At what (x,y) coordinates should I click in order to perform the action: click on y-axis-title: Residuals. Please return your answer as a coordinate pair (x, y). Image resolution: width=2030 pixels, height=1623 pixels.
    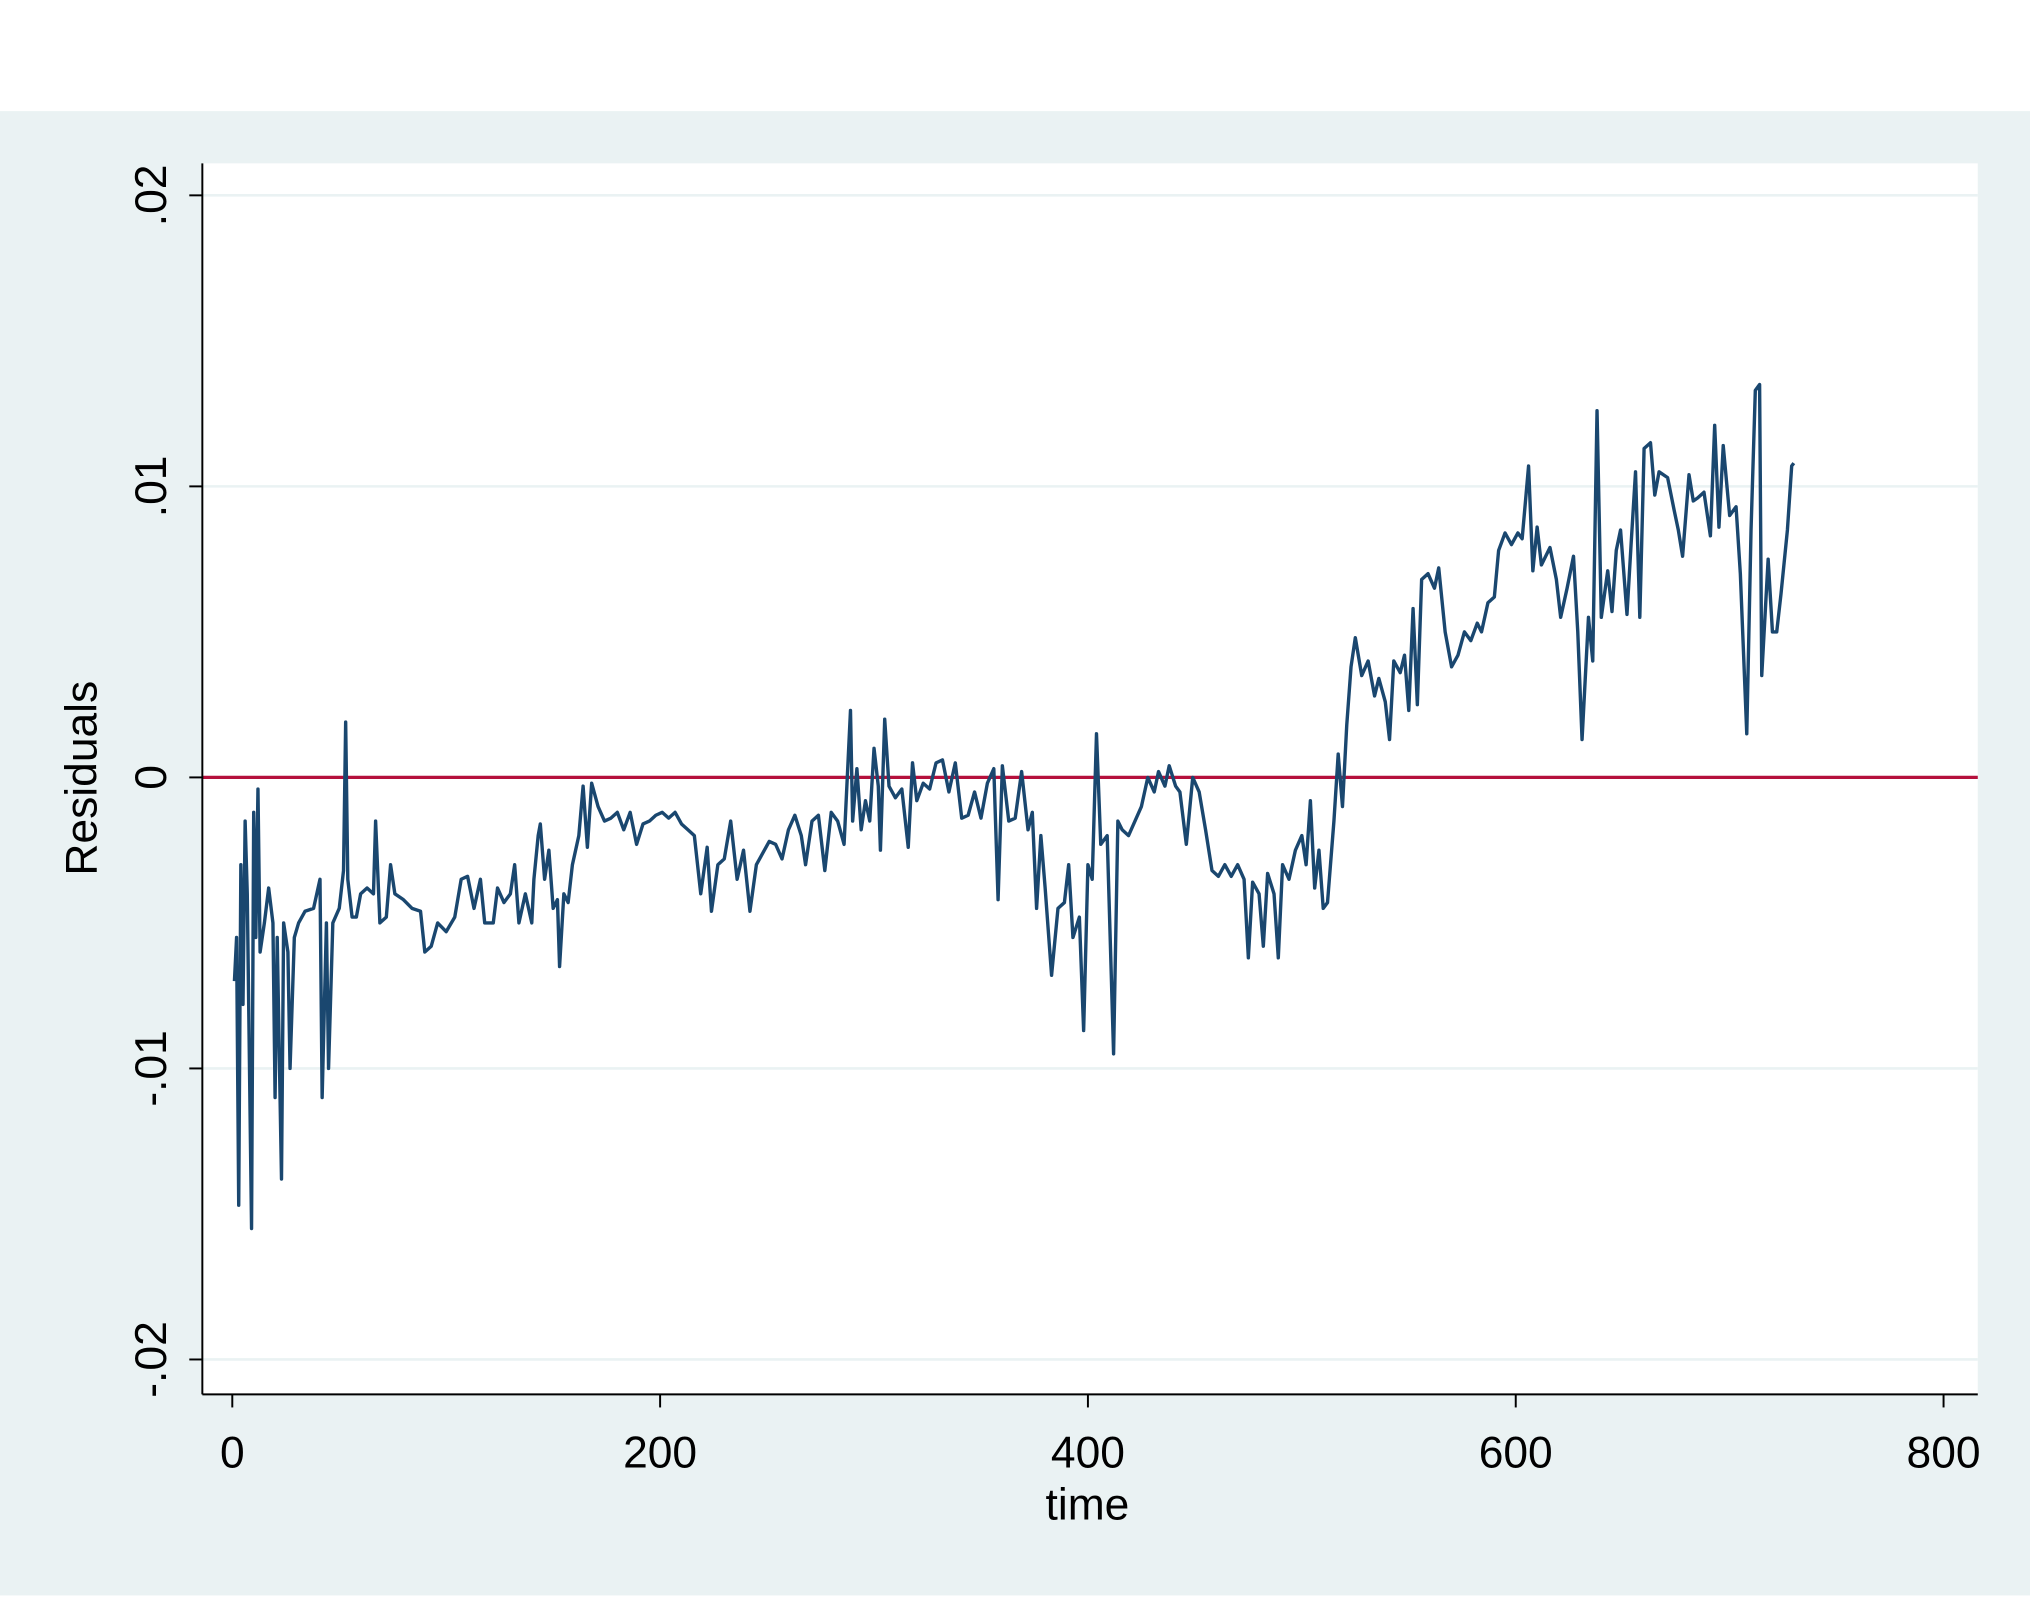
    Looking at the image, I should click on (82, 778).